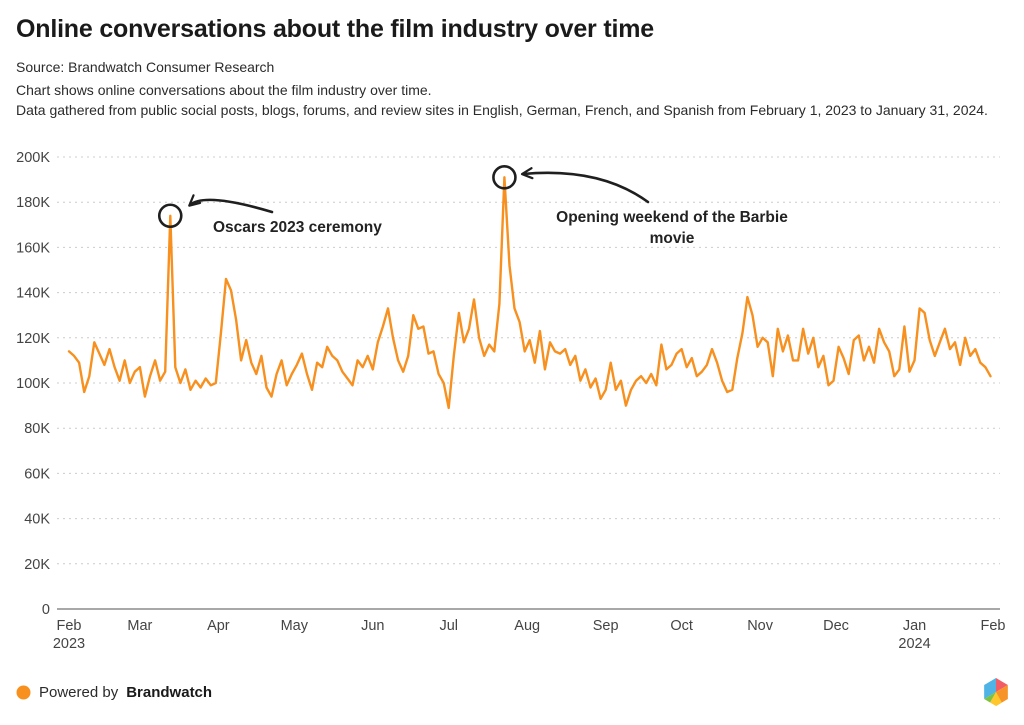 This screenshot has width=1024, height=725. I want to click on x-axis-label: Sep, so click(606, 626).